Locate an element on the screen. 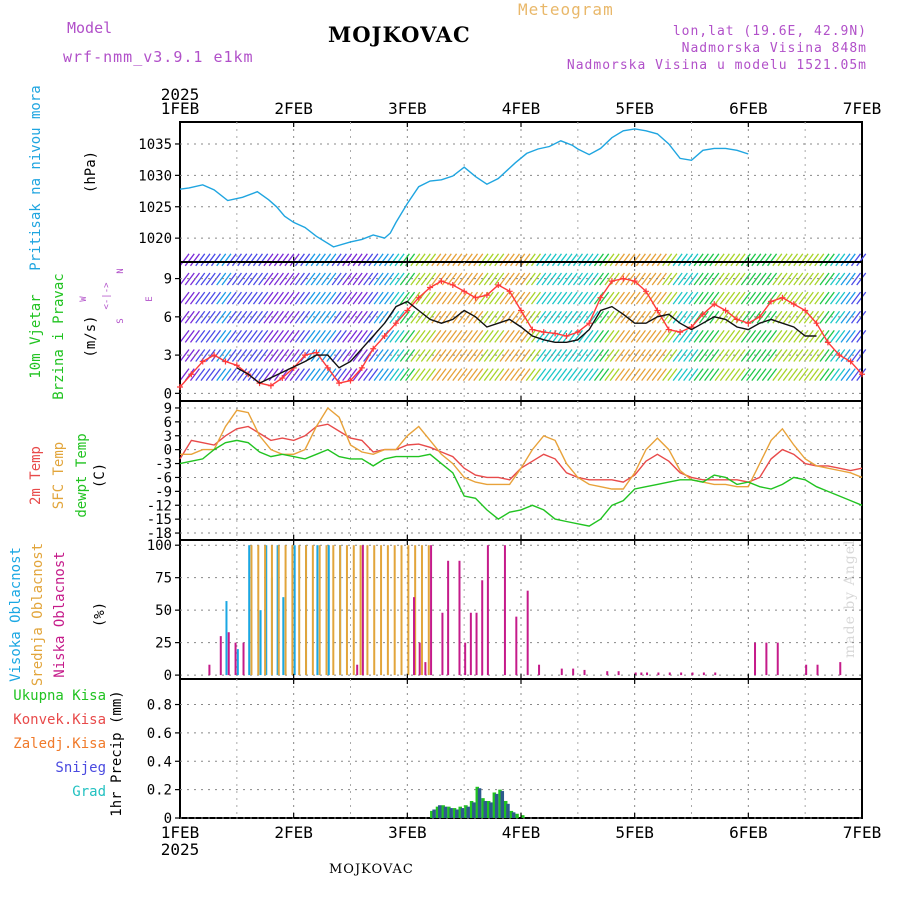  x-tick-label-bottom: 4FEB is located at coordinates (521, 832).